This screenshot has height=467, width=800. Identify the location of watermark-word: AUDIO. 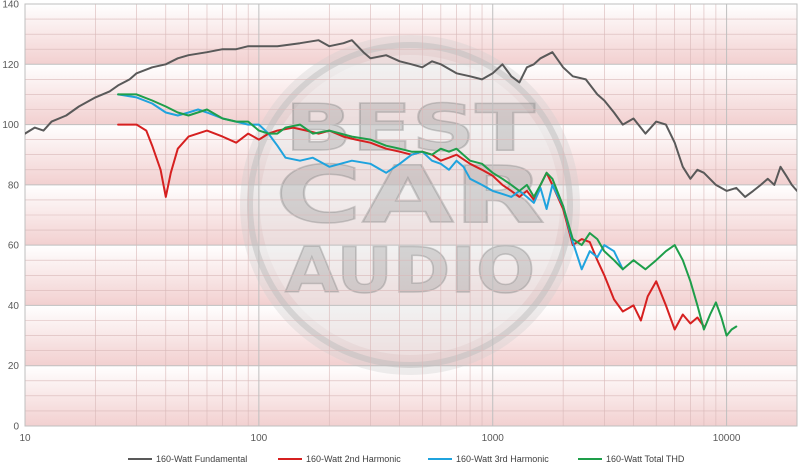
(410, 270).